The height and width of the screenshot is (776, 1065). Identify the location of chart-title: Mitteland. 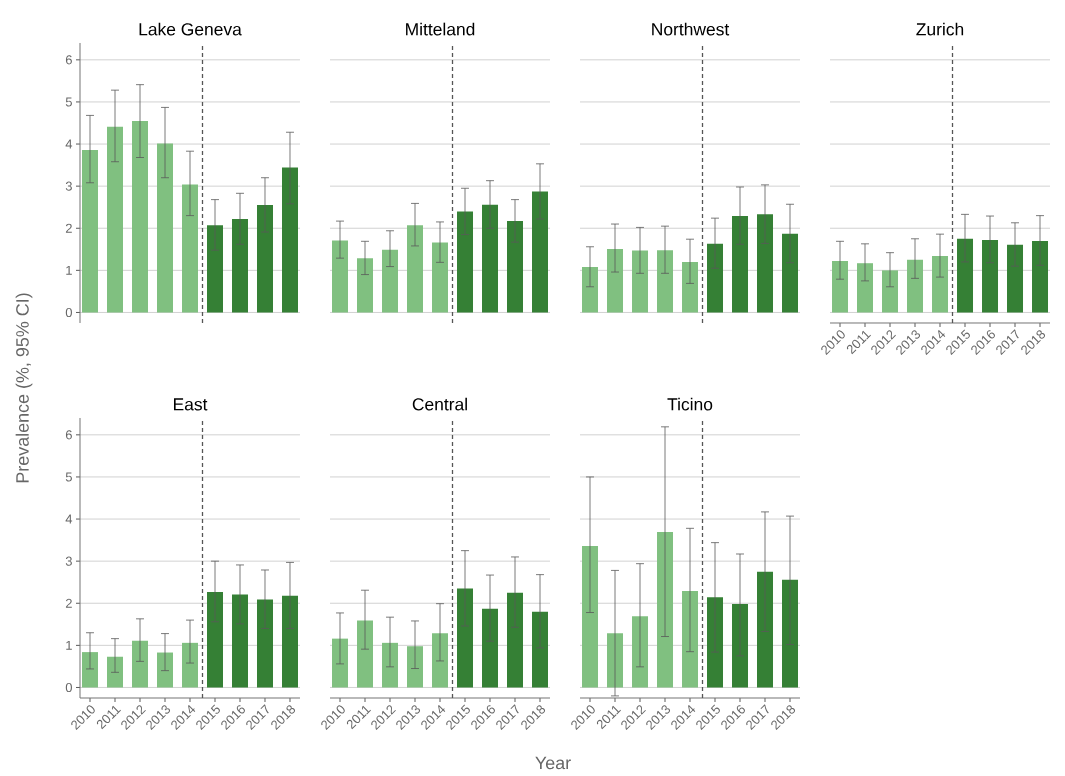
(440, 29).